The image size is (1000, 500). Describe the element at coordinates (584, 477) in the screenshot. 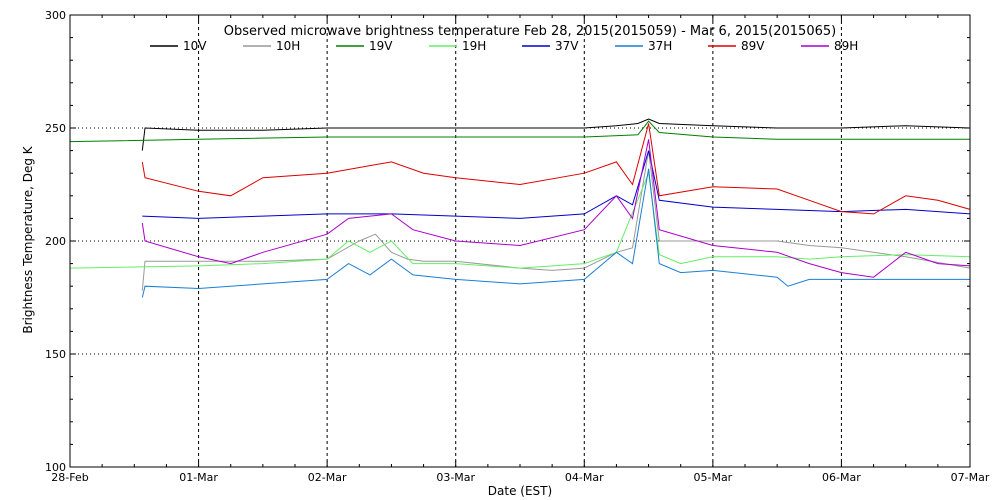

I see `x-tick-label: 04-Mar` at that location.